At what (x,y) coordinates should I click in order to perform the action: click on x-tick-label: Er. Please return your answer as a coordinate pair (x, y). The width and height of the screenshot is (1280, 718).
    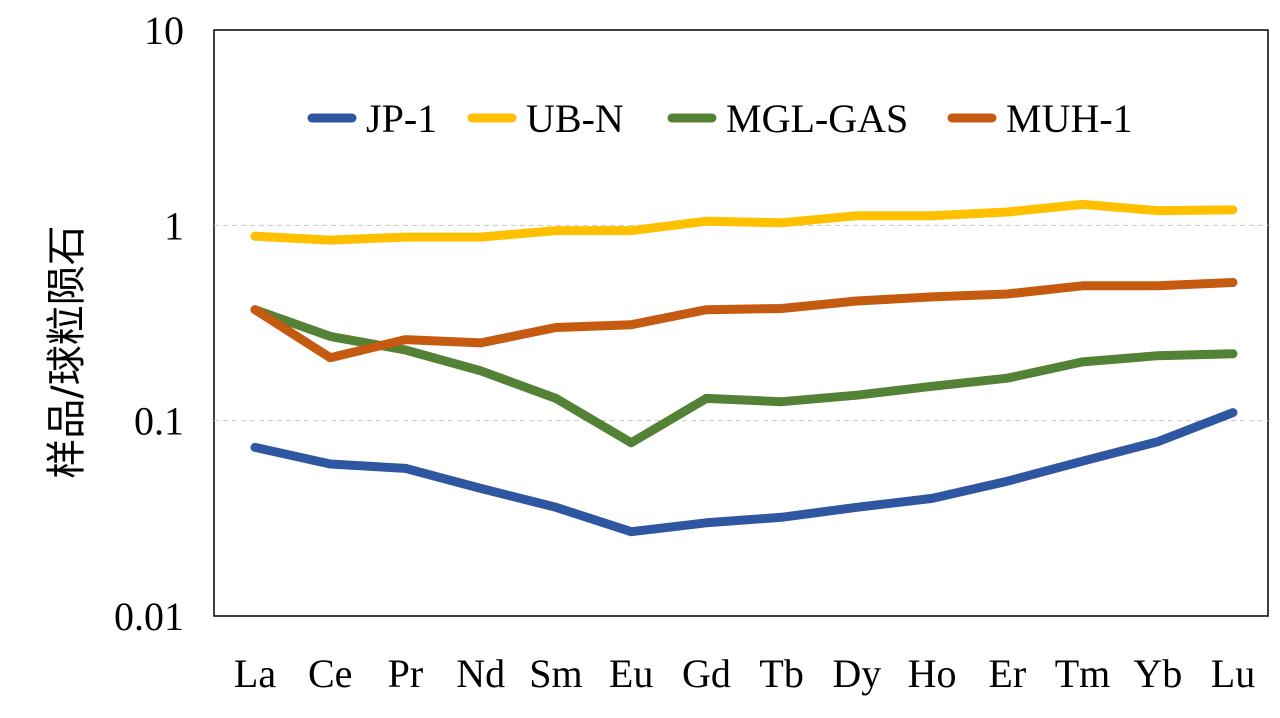
    Looking at the image, I should click on (1007, 673).